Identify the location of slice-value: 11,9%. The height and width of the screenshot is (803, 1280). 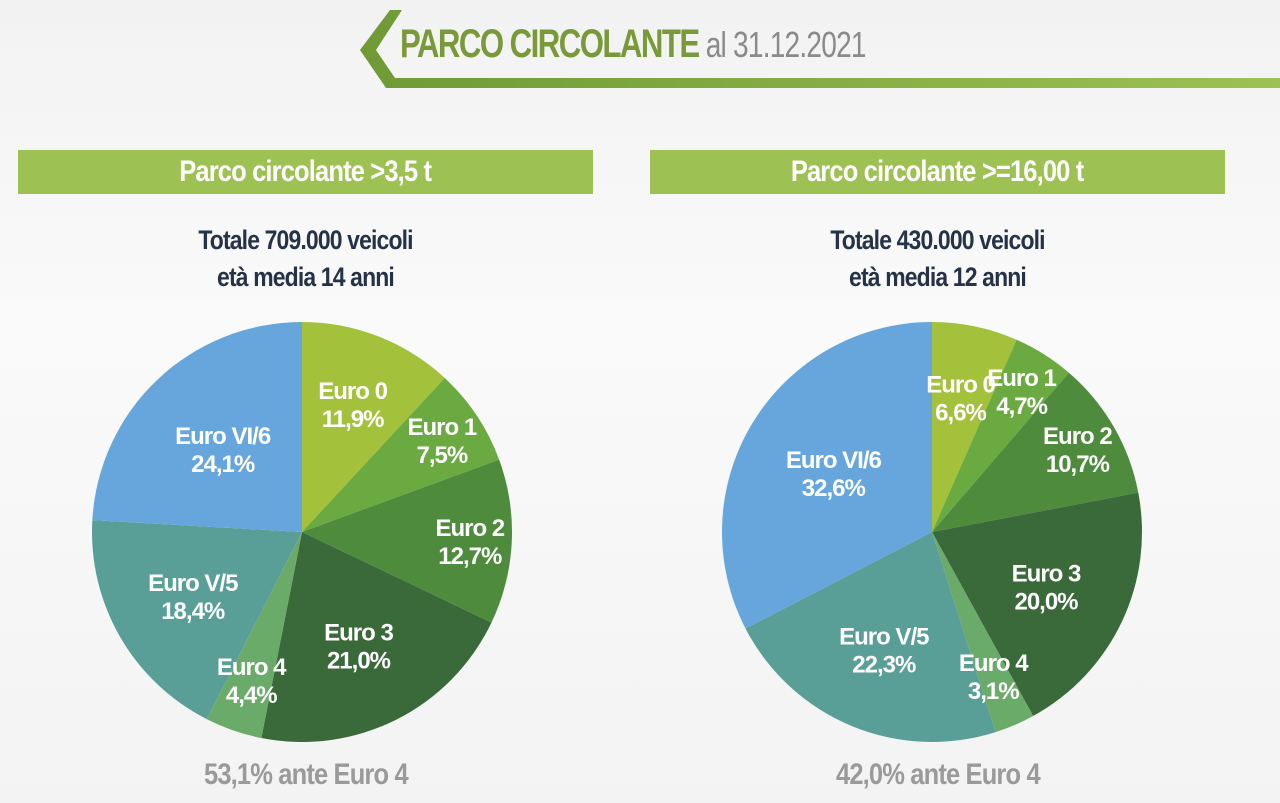
(353, 419).